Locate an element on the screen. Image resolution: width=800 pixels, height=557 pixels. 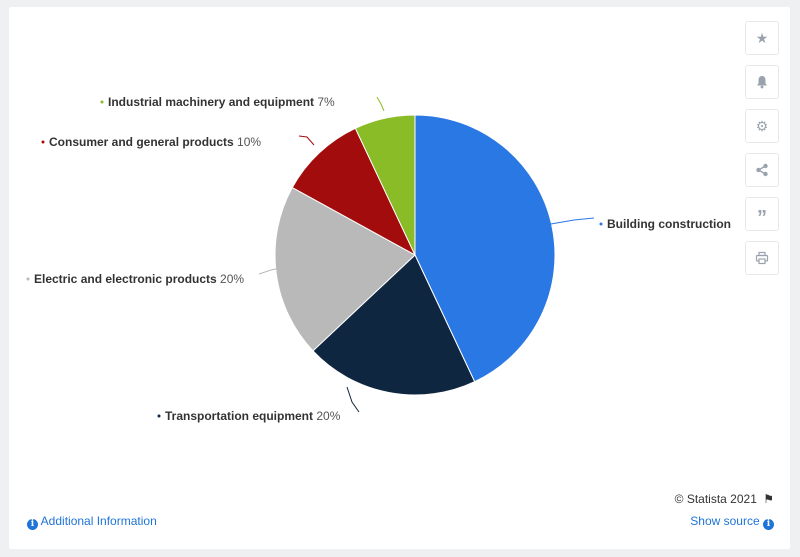
slice-label-name: Building construction is located at coordinates (669, 224).